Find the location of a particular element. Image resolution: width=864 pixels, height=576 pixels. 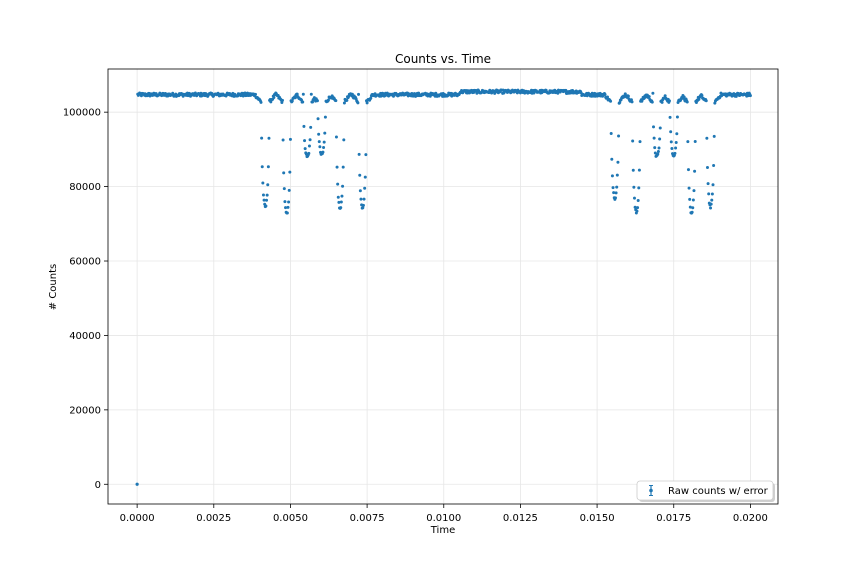

x-tick-label: 0.0125 is located at coordinates (520, 518).